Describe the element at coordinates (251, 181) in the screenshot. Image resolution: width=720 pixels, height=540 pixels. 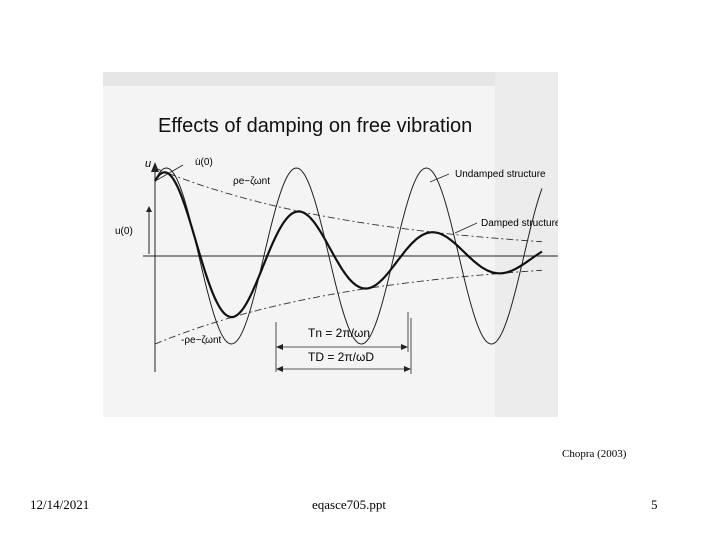
I see `envelope-upper-label: ρe−ζωnt` at that location.